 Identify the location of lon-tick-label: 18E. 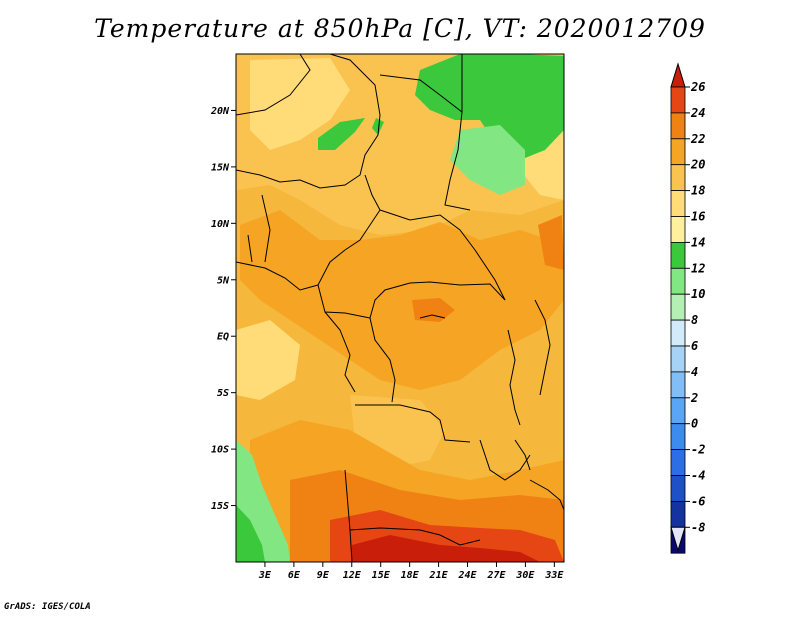
(410, 575).